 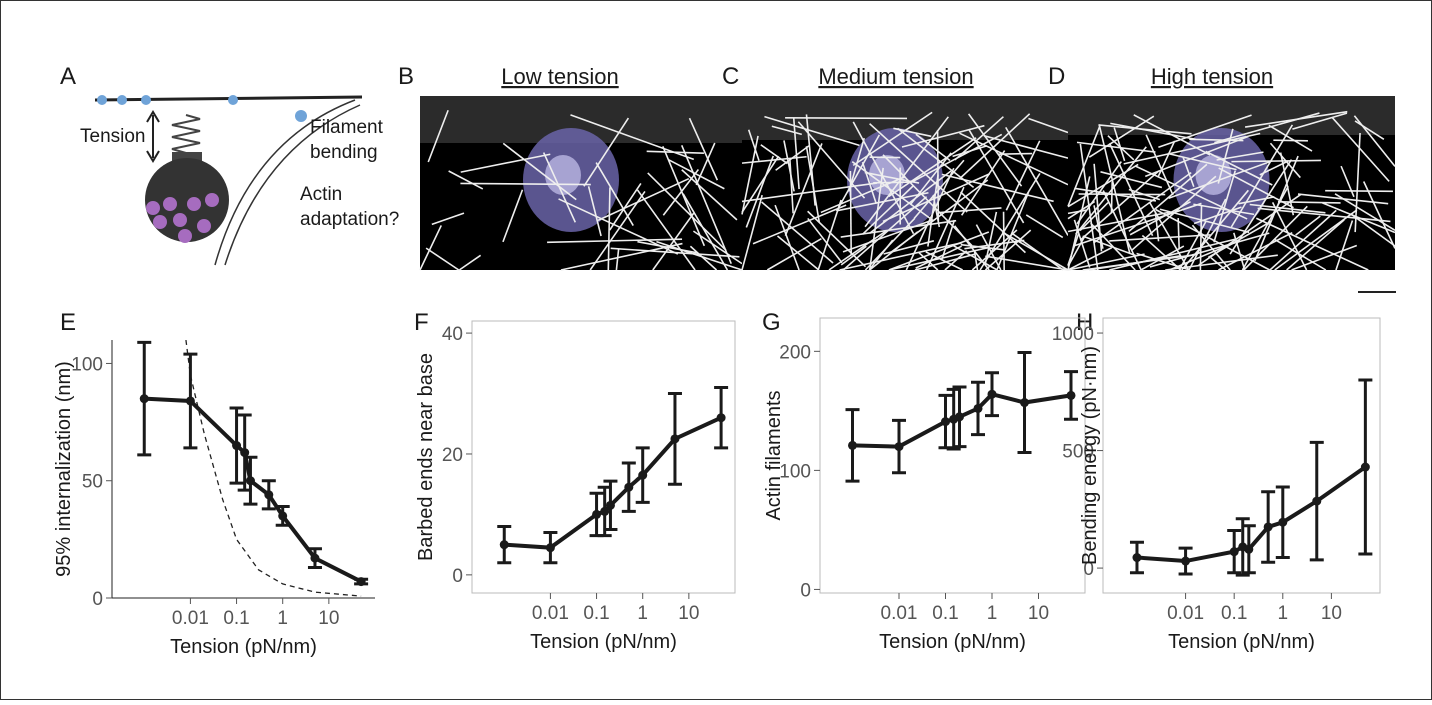 I want to click on y-axis-label: Actin filaments, so click(x=774, y=455).